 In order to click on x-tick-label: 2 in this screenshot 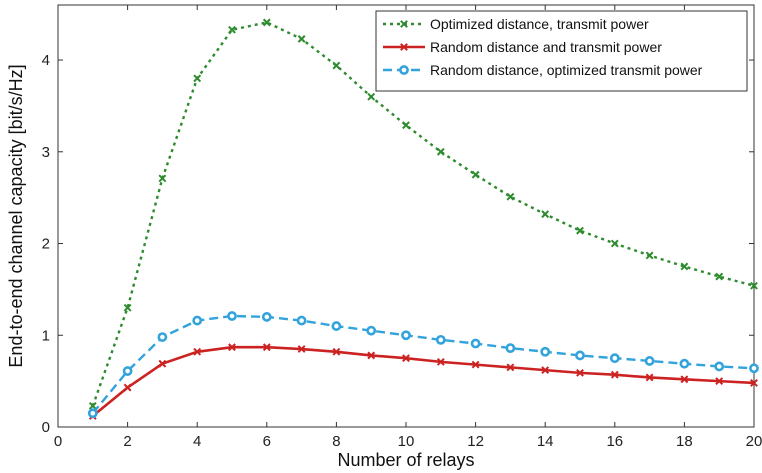, I will do `click(127, 441)`.